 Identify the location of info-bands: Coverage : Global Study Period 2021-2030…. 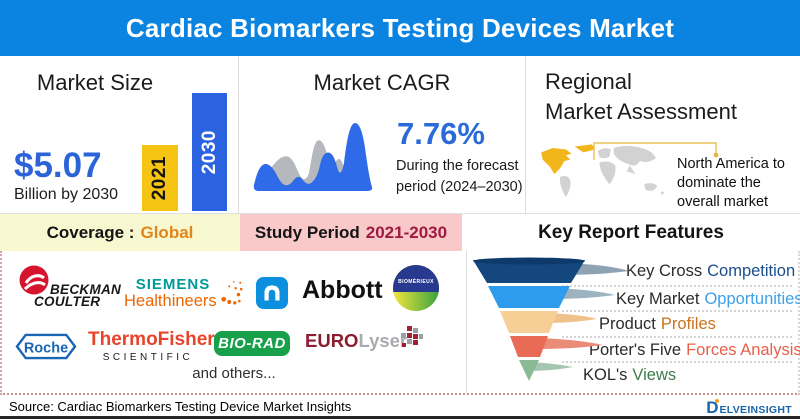
(400, 232).